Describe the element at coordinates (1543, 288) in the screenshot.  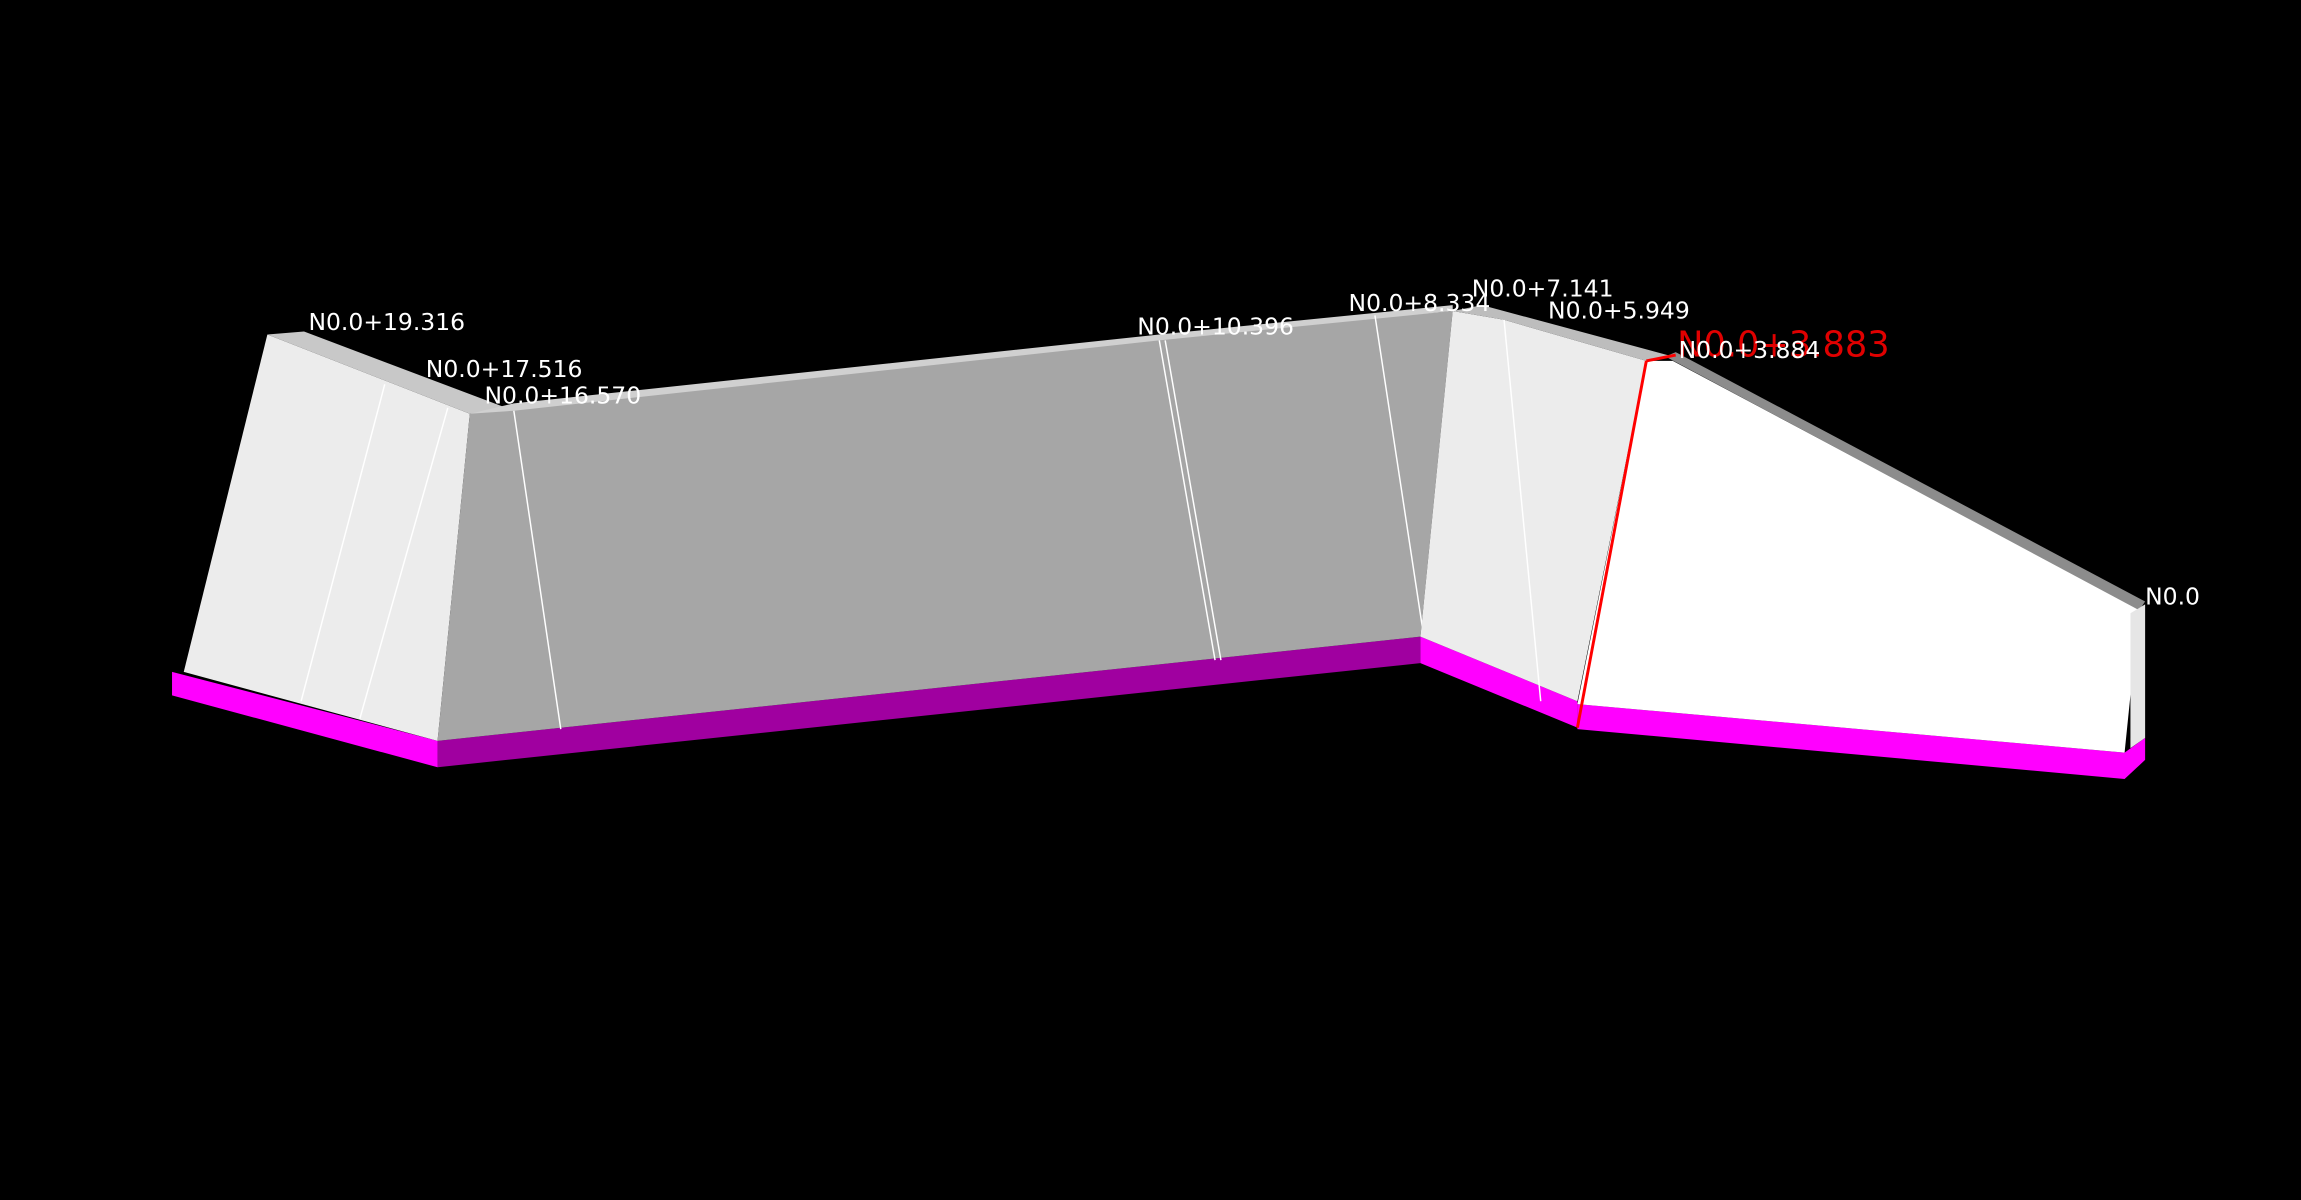
I see `station-label: N0.0+7.141` at that location.